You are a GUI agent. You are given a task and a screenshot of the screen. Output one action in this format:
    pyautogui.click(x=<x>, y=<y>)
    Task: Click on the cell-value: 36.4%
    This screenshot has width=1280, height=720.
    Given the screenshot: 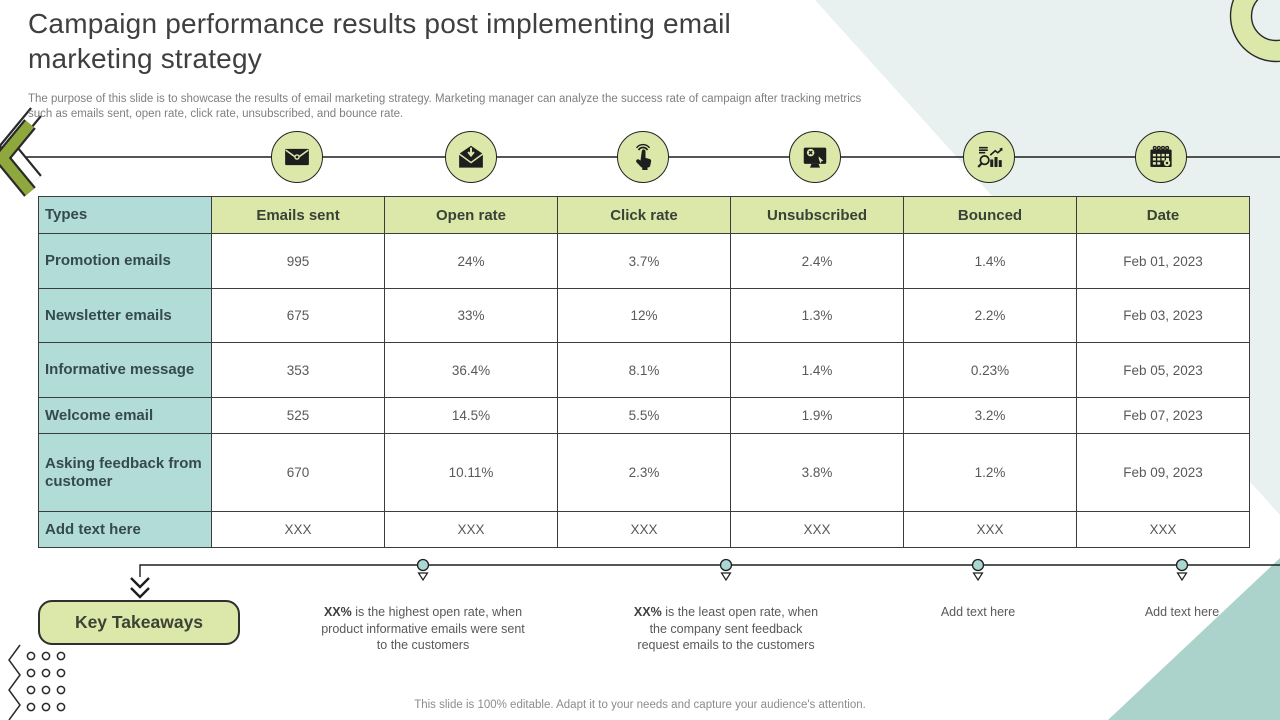 What is the action you would take?
    pyautogui.click(x=471, y=370)
    